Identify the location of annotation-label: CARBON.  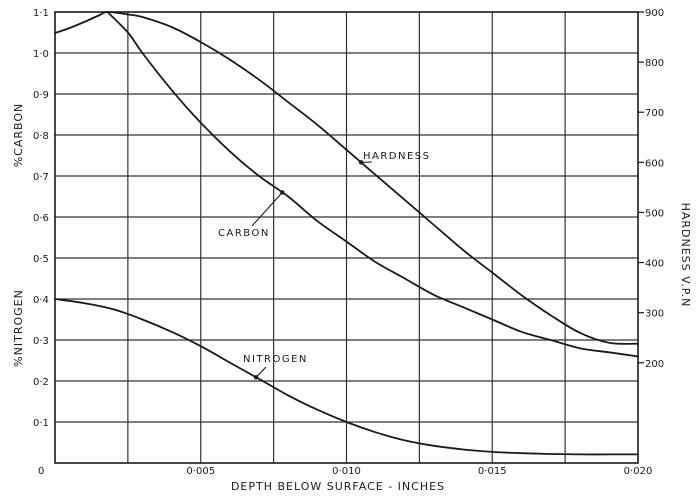
(244, 233).